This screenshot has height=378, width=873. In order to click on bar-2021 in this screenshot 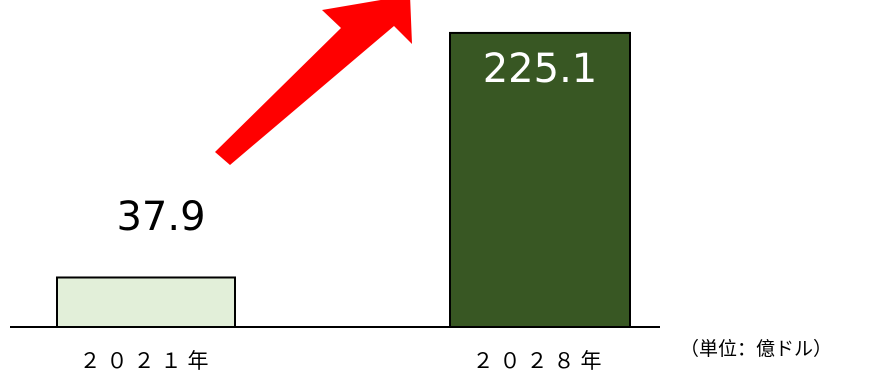, I will do `click(146, 302)`.